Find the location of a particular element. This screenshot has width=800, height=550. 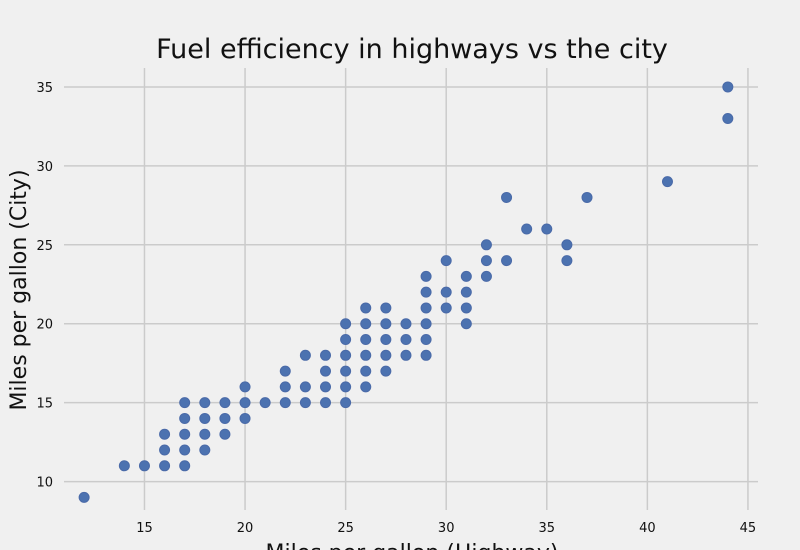

y-tick-label: 10 is located at coordinates (44, 483).